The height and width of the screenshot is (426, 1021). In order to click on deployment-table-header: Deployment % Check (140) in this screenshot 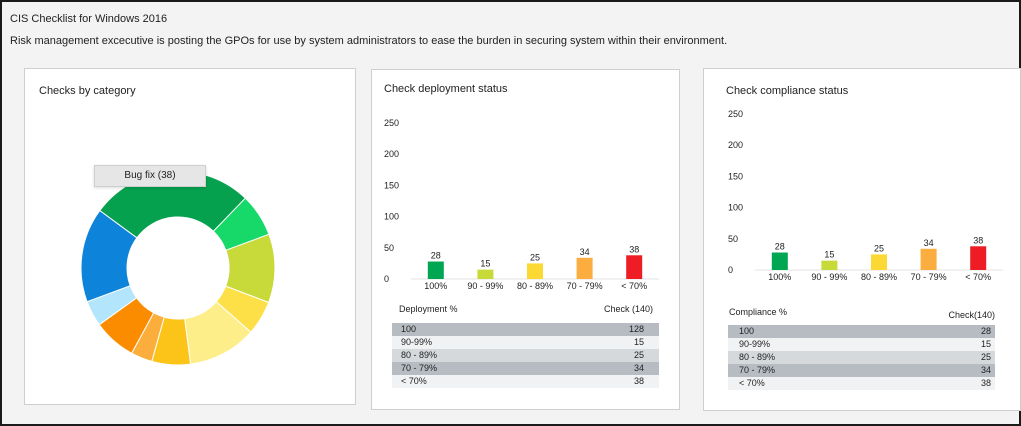, I will do `click(525, 311)`.